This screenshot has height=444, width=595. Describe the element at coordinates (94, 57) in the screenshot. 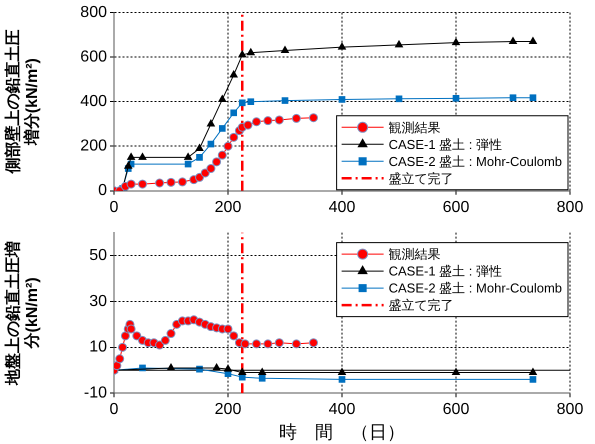

I see `y-tick-label: 600` at that location.